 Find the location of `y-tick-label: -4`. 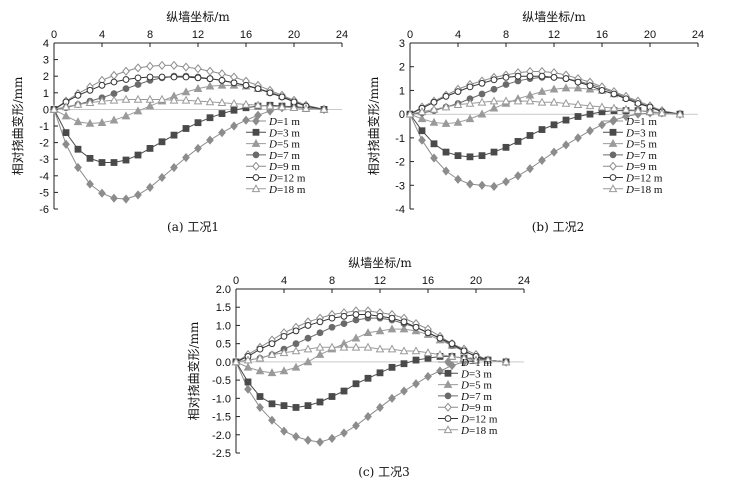

y-tick-label: -4 is located at coordinates (400, 210).